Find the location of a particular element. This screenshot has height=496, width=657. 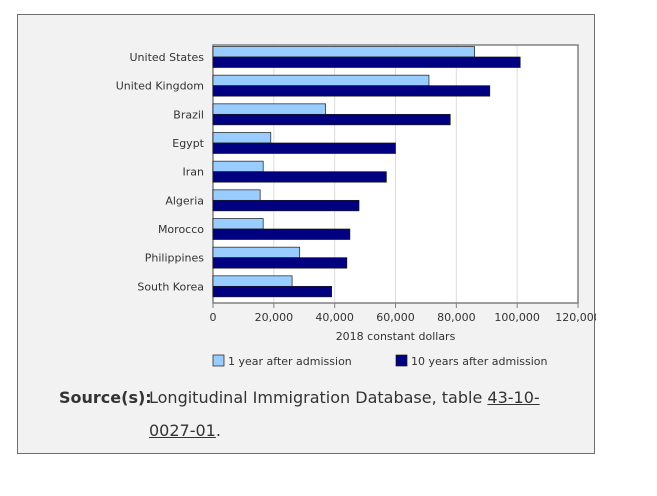

bar-1yr-algeria is located at coordinates (236, 195).